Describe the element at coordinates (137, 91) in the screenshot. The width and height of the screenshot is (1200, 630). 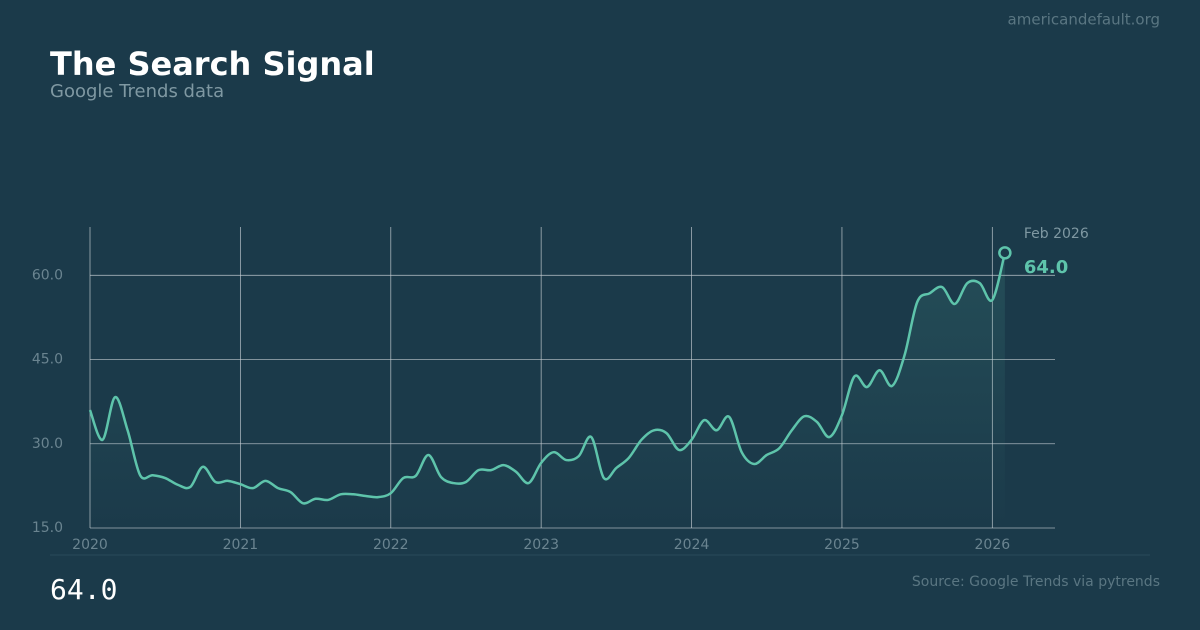
I see `chart-subtitle: Google Trends data` at that location.